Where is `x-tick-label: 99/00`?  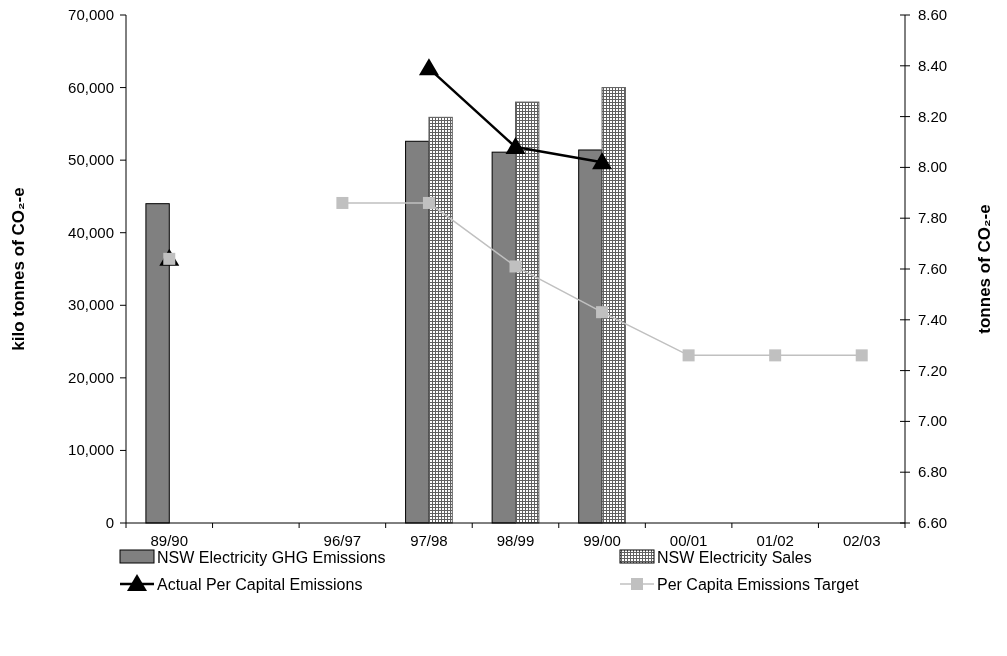 x-tick-label: 99/00 is located at coordinates (602, 540).